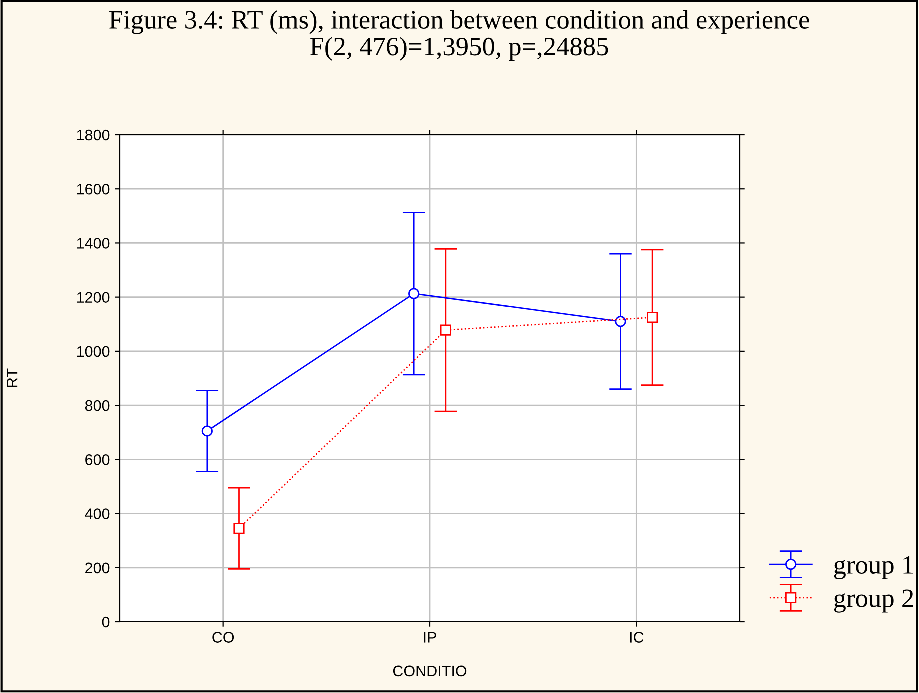 This screenshot has width=919, height=693. I want to click on x-tick-label: IC, so click(637, 637).